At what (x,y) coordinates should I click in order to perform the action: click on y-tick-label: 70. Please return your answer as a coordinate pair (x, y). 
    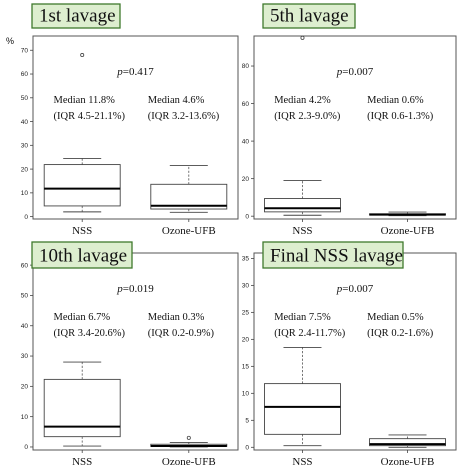
    Looking at the image, I should click on (25, 50).